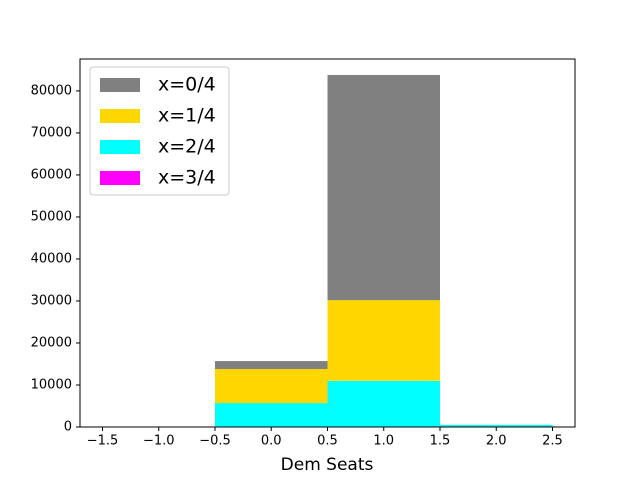  I want to click on y-tick-label: 0, so click(68, 427).